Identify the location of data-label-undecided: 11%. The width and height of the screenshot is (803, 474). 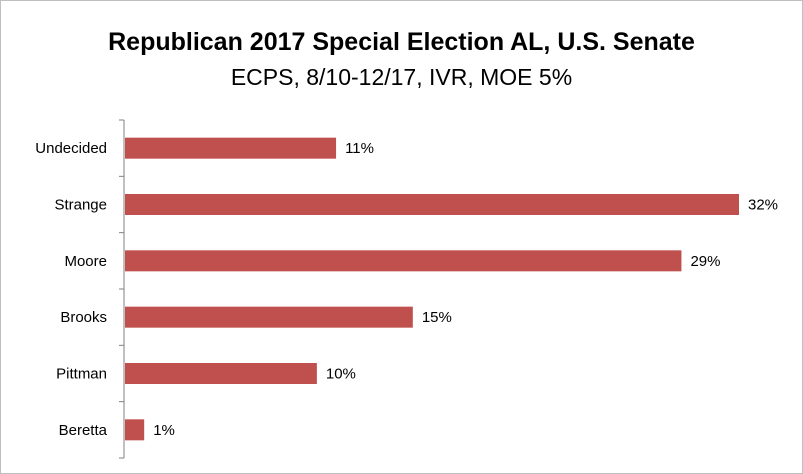
(359, 148).